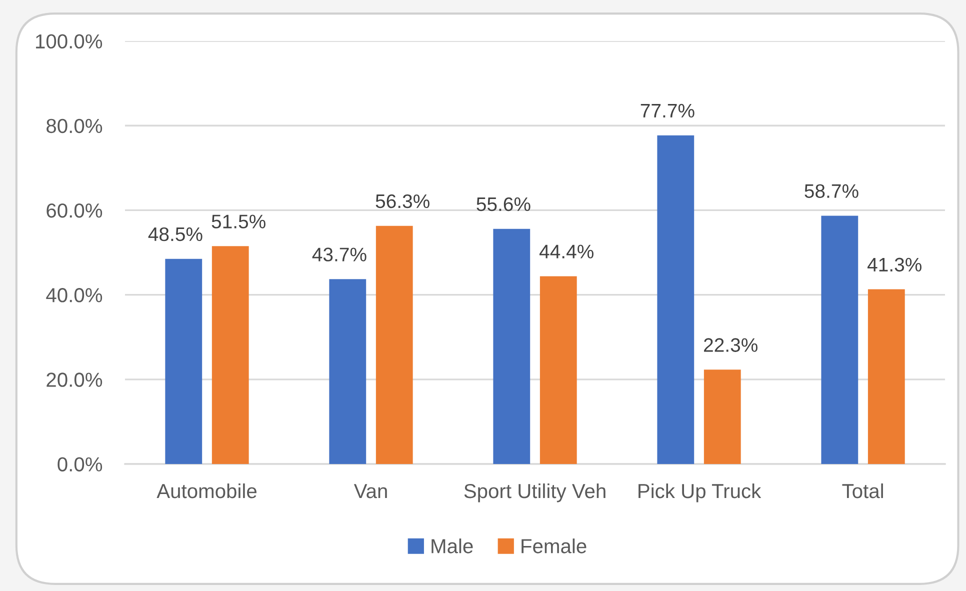 The width and height of the screenshot is (966, 591). Describe the element at coordinates (74, 379) in the screenshot. I see `y-tick-label: 20.0%` at that location.